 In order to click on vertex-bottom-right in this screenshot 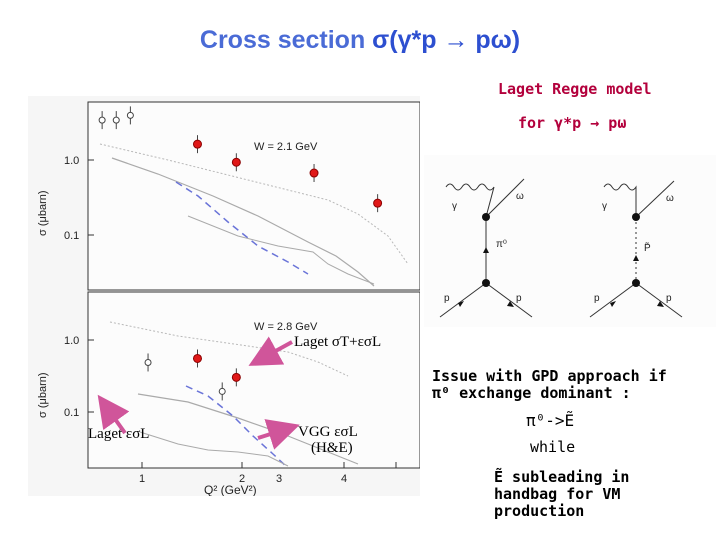, I will do `click(636, 283)`.